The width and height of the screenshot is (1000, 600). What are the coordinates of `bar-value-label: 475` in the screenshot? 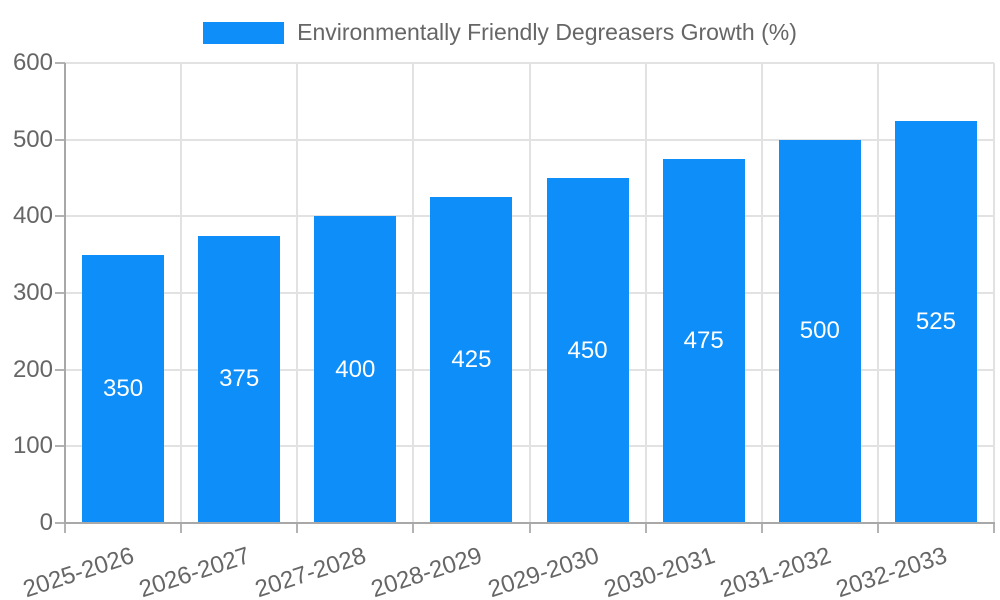 It's located at (703, 340).